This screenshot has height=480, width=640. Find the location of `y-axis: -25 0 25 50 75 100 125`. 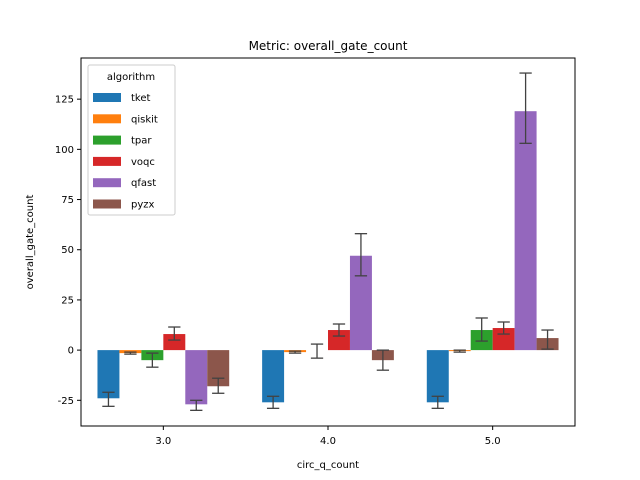

y-axis: -25 0 25 50 75 100 125 is located at coordinates (68, 251).